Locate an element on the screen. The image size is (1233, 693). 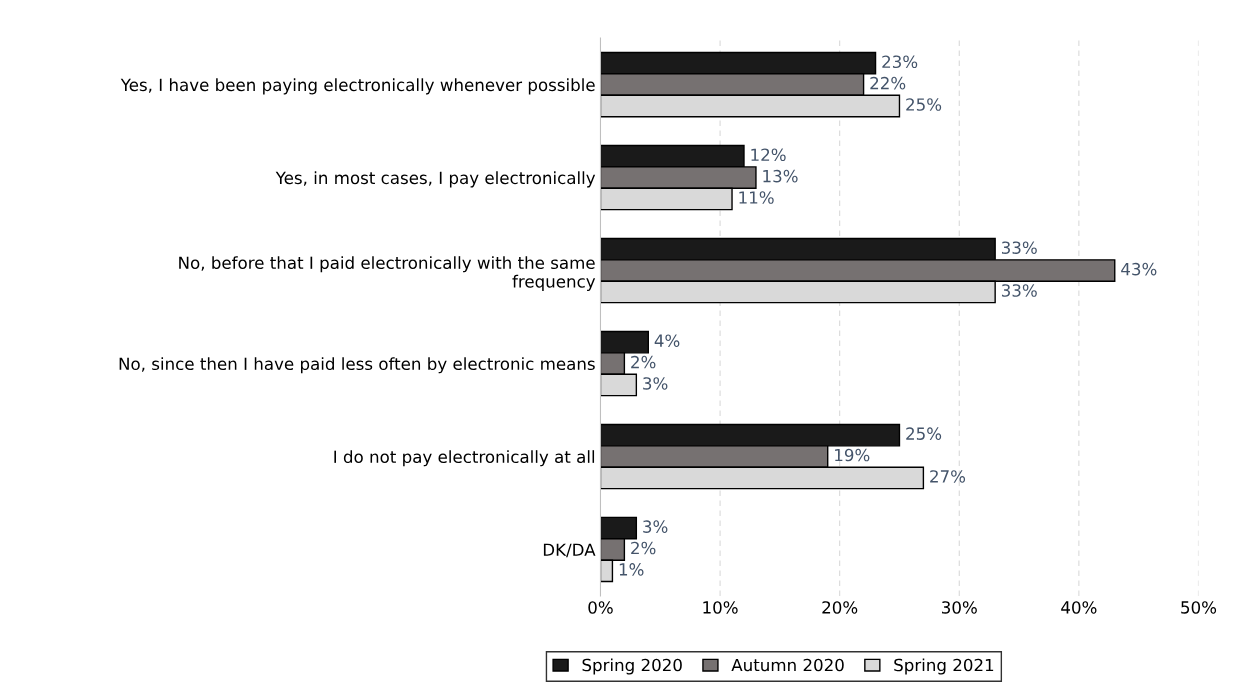
data-label: 12% is located at coordinates (768, 155).